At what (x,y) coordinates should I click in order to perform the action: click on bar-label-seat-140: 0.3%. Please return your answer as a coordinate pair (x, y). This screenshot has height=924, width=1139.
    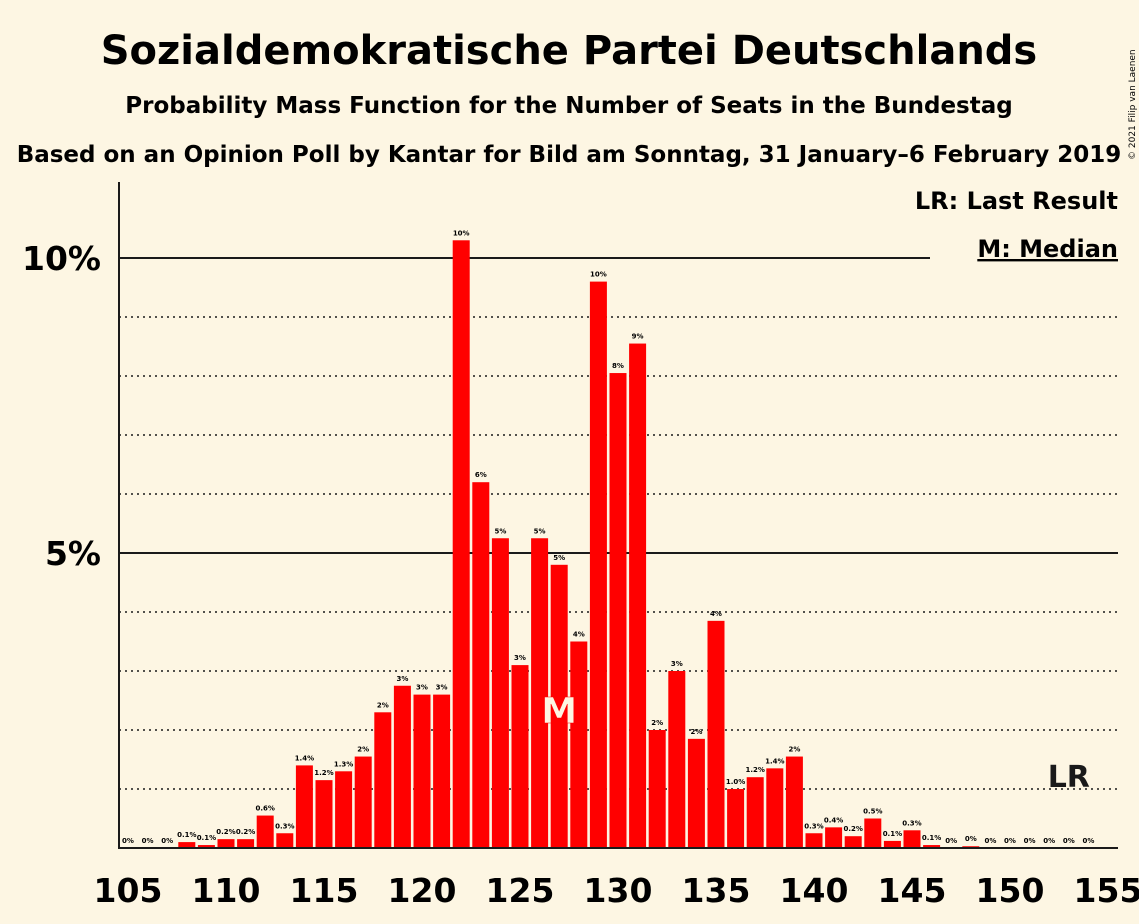
    Looking at the image, I should click on (813, 826).